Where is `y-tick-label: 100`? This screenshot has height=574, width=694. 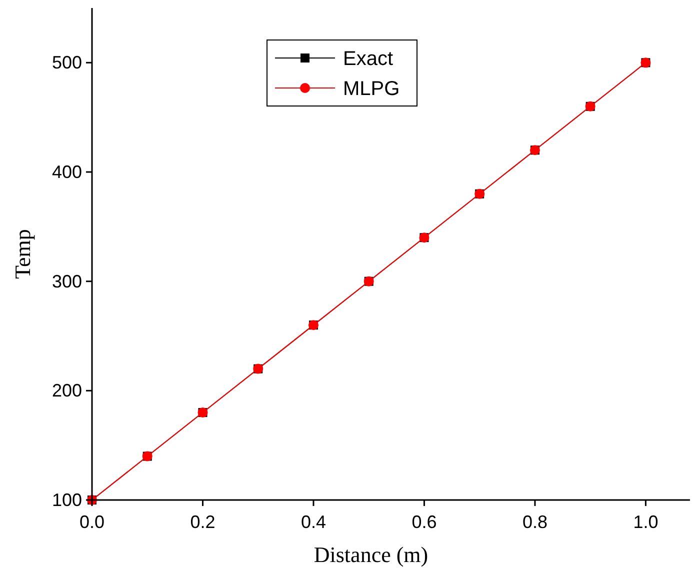 y-tick-label: 100 is located at coordinates (67, 500).